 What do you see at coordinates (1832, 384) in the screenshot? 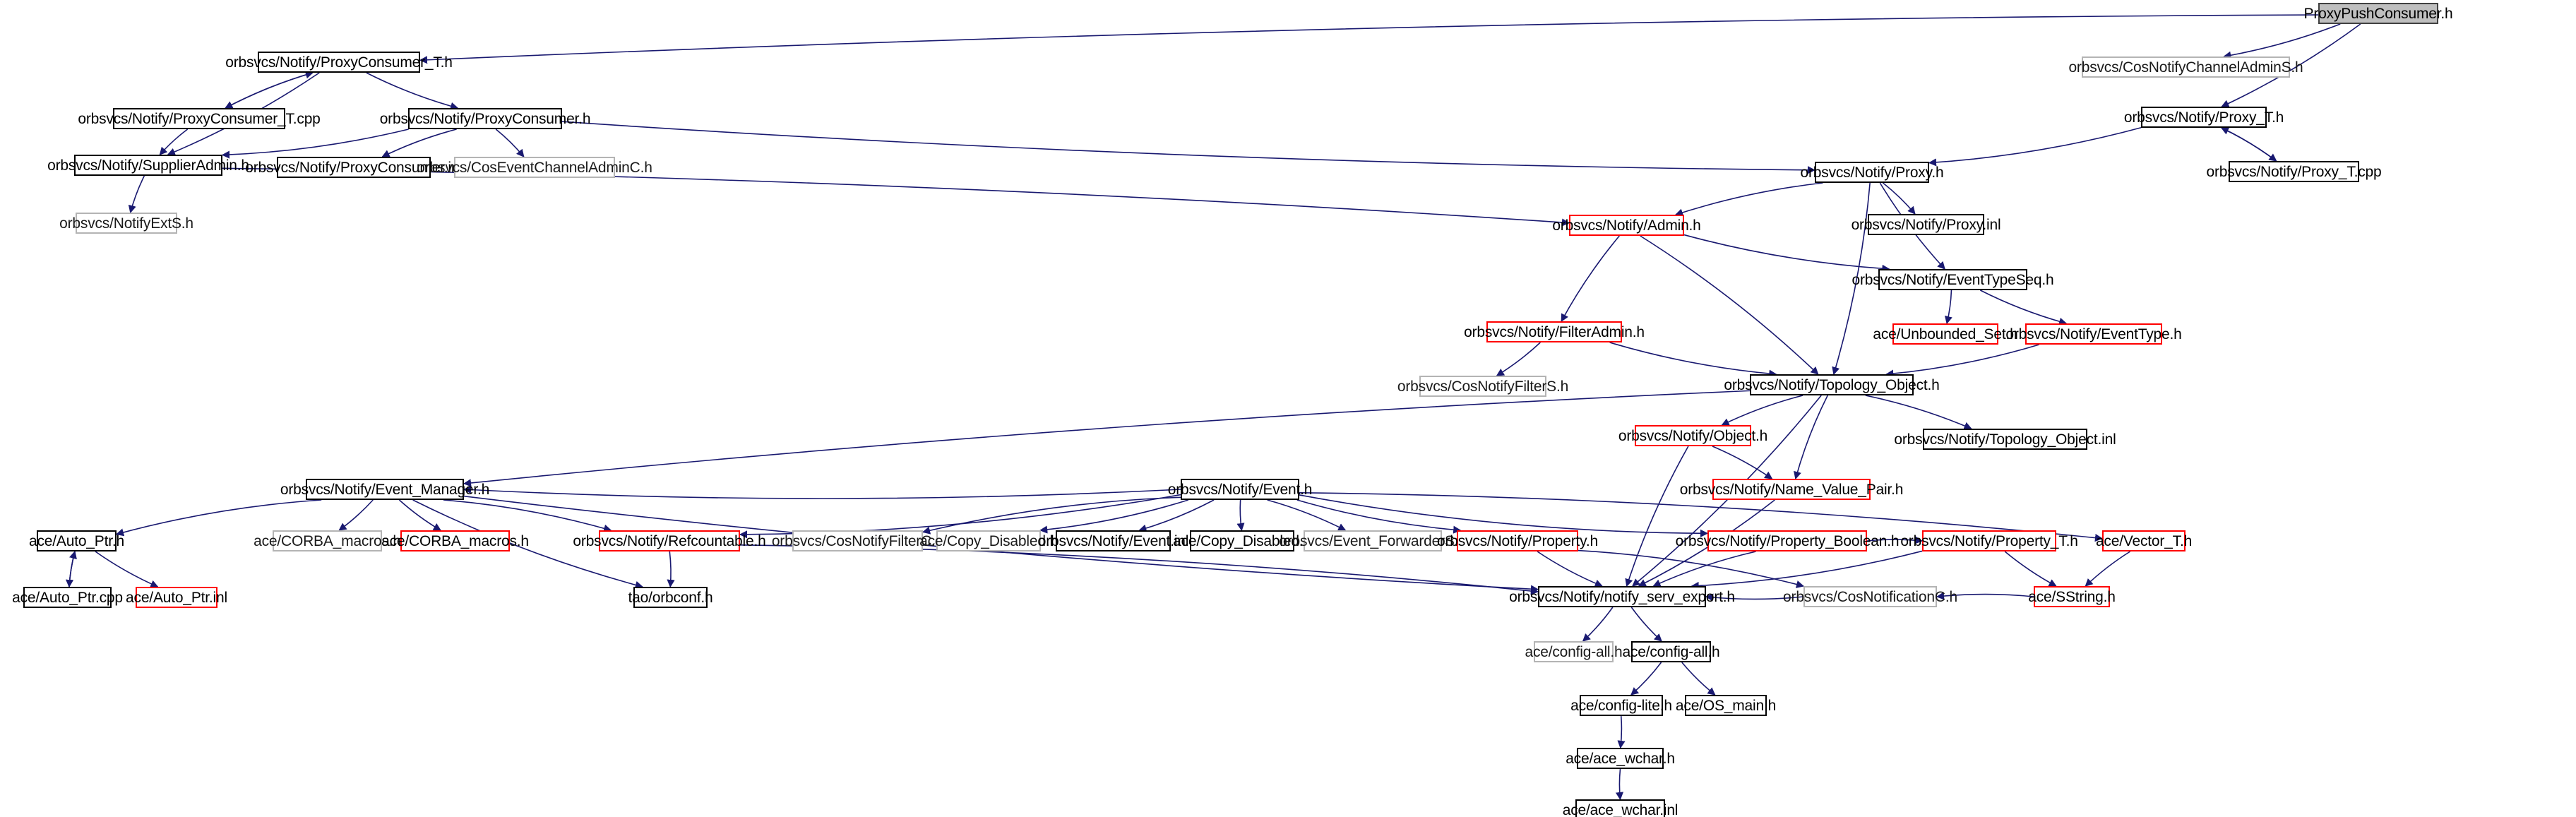
I see `graph-node-topology_h: orbsvcs/Notify/Topology_Object.h` at bounding box center [1832, 384].